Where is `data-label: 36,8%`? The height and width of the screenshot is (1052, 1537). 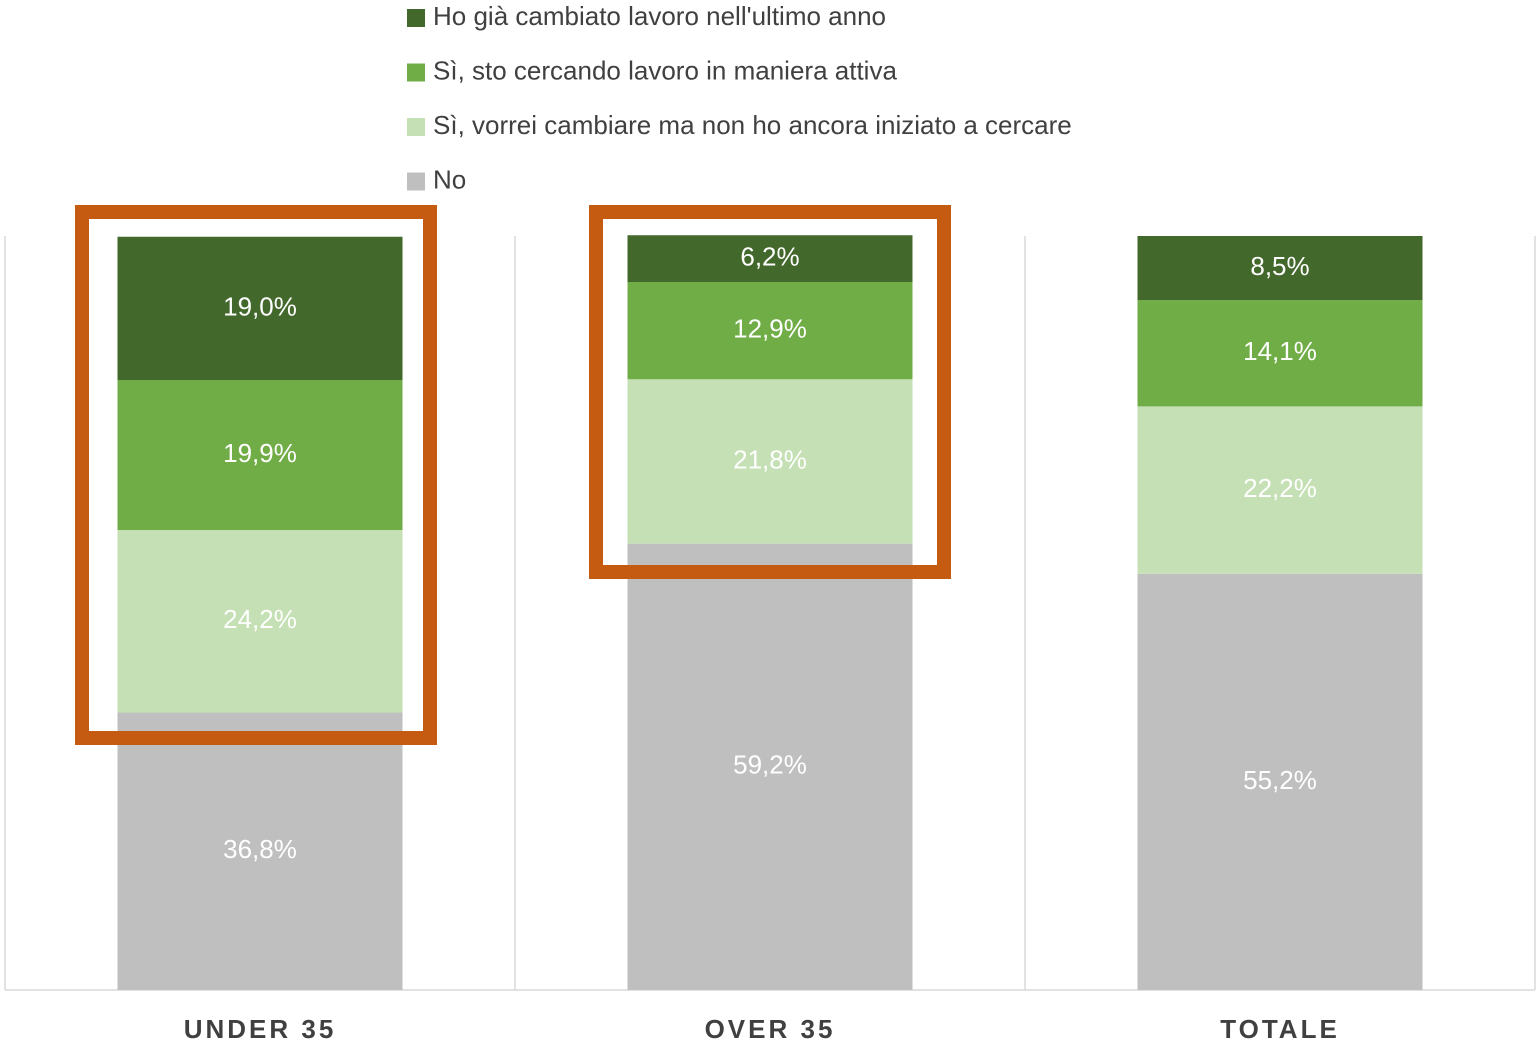 data-label: 36,8% is located at coordinates (260, 849).